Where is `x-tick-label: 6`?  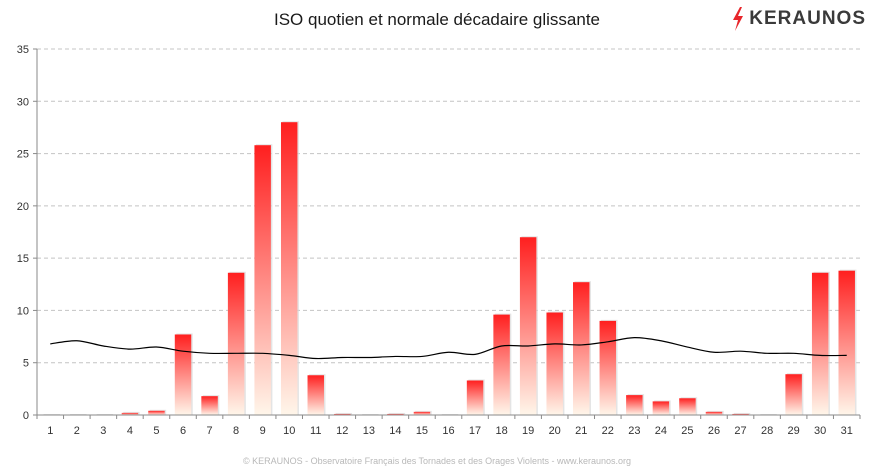 x-tick-label: 6 is located at coordinates (183, 431).